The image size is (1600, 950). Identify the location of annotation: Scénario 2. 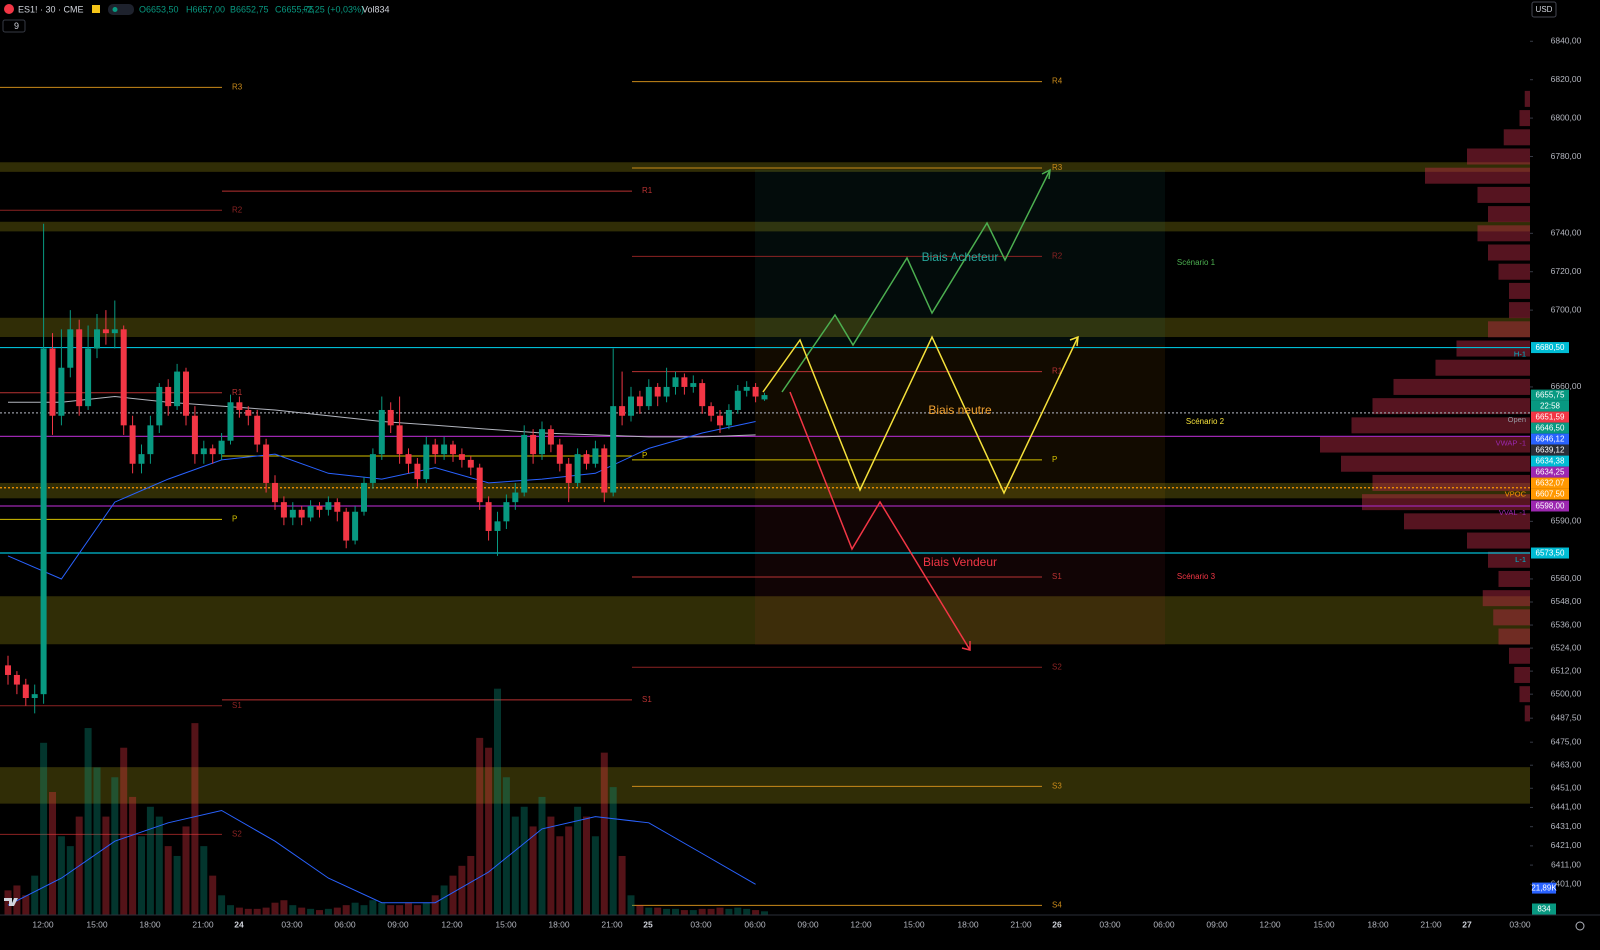
(1205, 421).